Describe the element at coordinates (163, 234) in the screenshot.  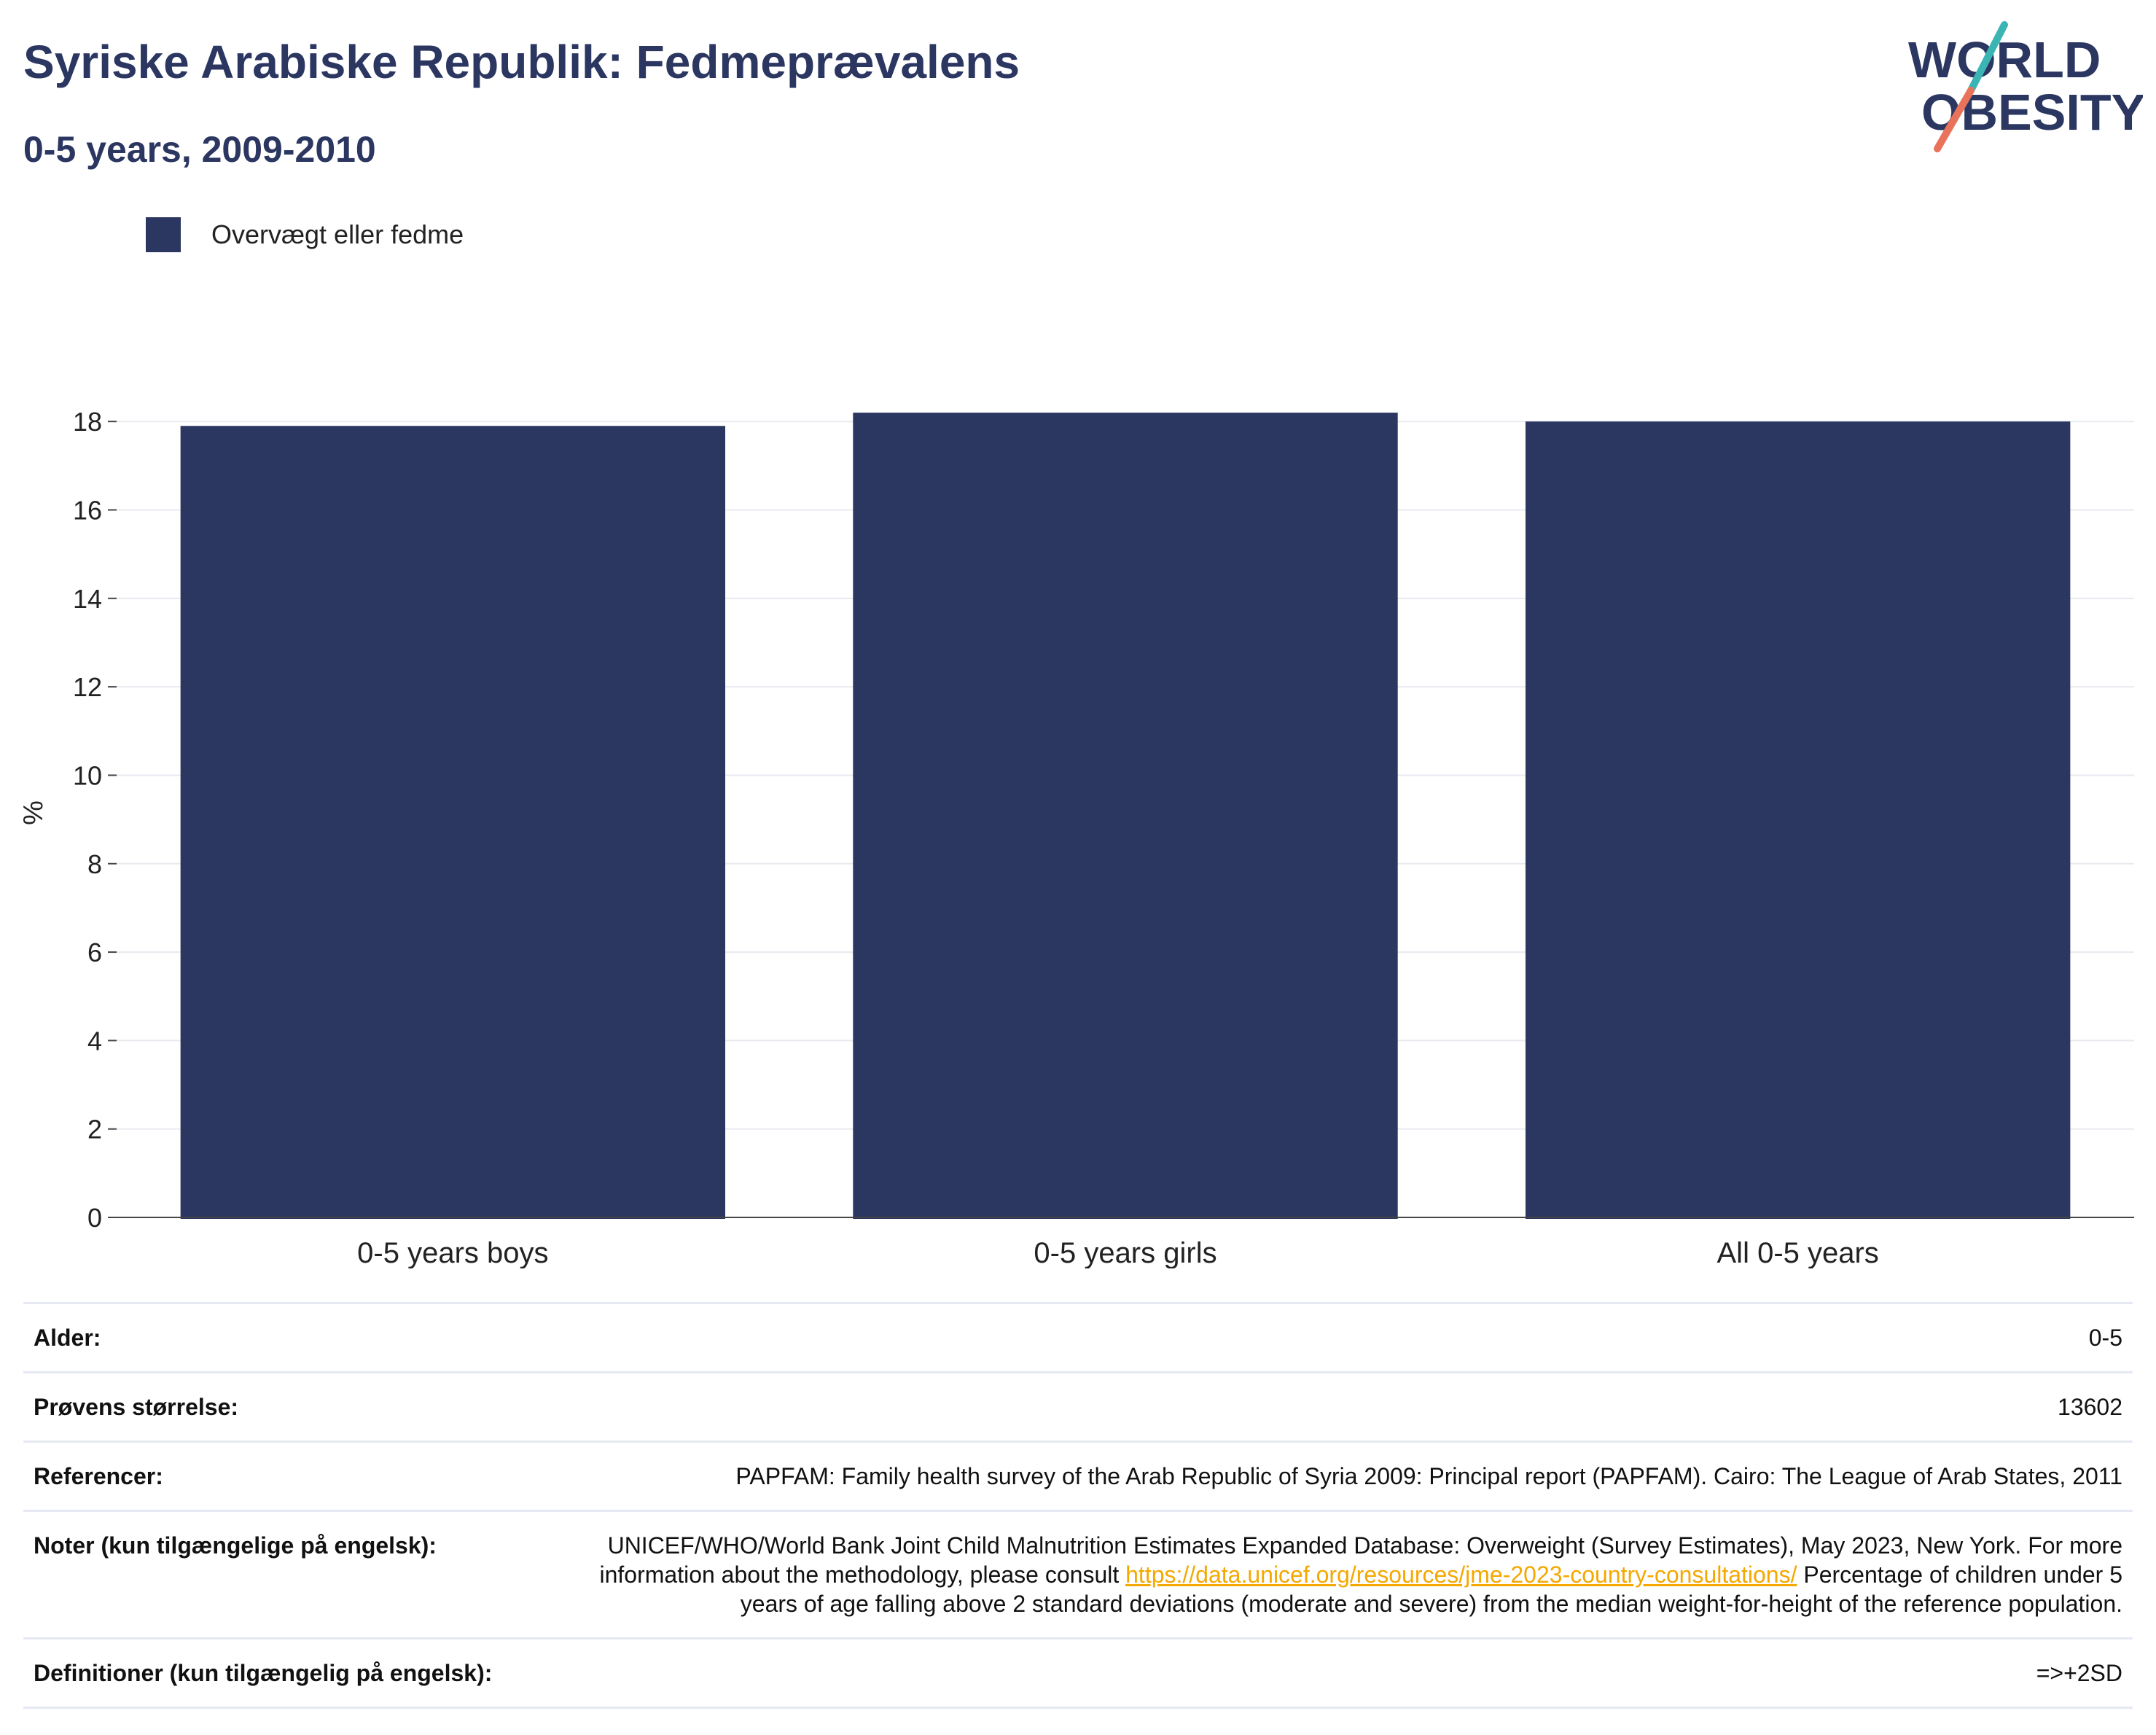
I see `legend-swatch` at that location.